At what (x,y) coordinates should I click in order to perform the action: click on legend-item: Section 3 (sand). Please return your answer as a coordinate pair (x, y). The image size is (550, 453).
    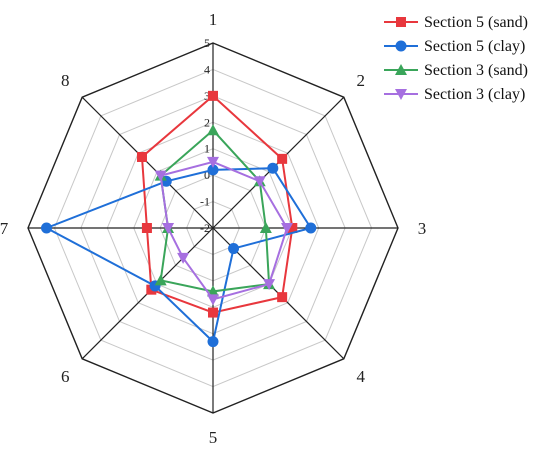
    Looking at the image, I should click on (456, 70).